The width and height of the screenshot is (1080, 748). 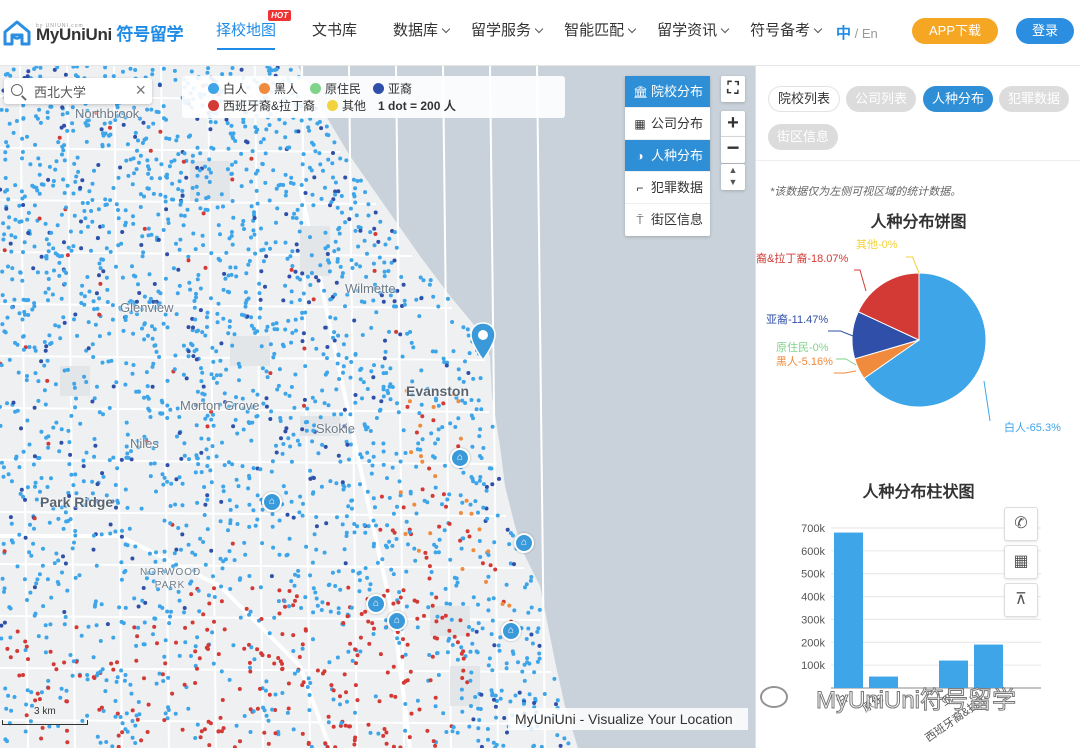 What do you see at coordinates (733, 177) in the screenshot?
I see `compass-button: ▲ ▼` at bounding box center [733, 177].